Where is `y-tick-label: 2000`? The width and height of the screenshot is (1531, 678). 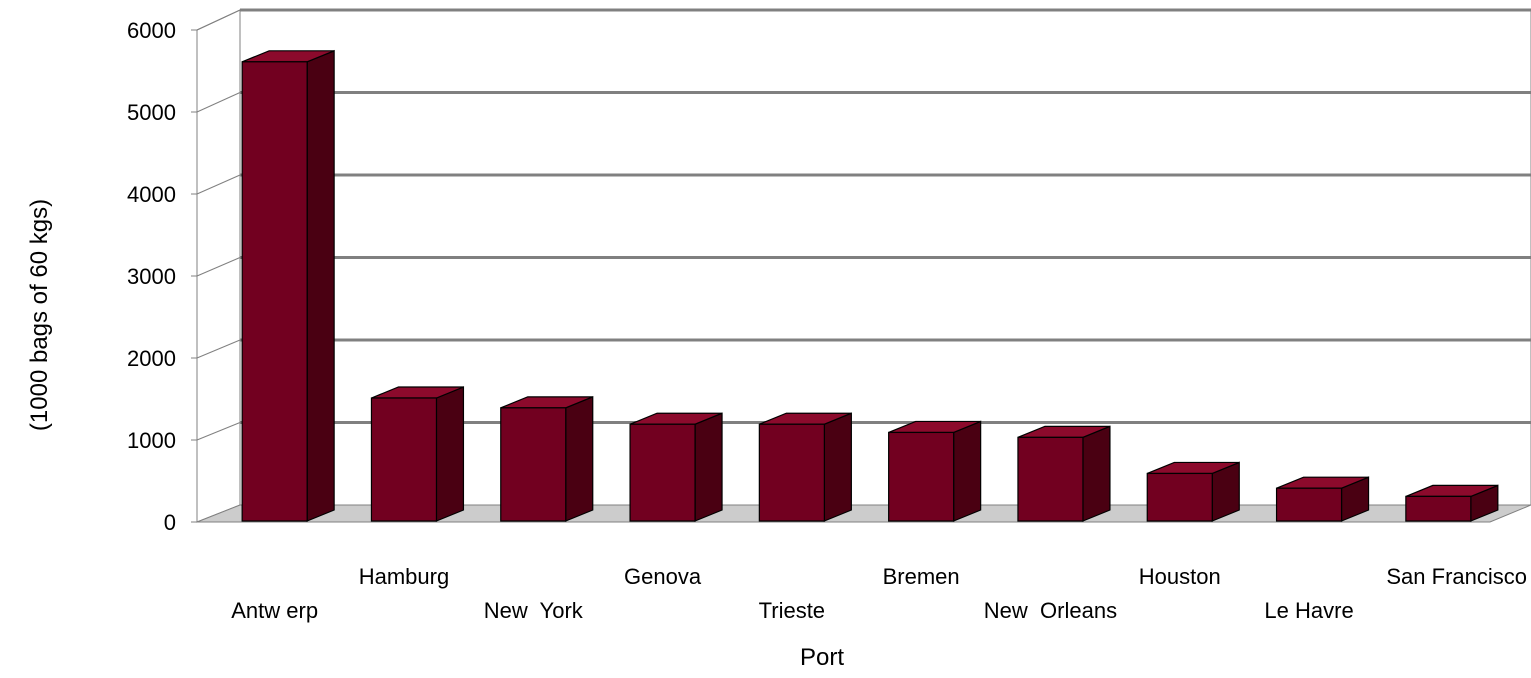 y-tick-label: 2000 is located at coordinates (151, 358).